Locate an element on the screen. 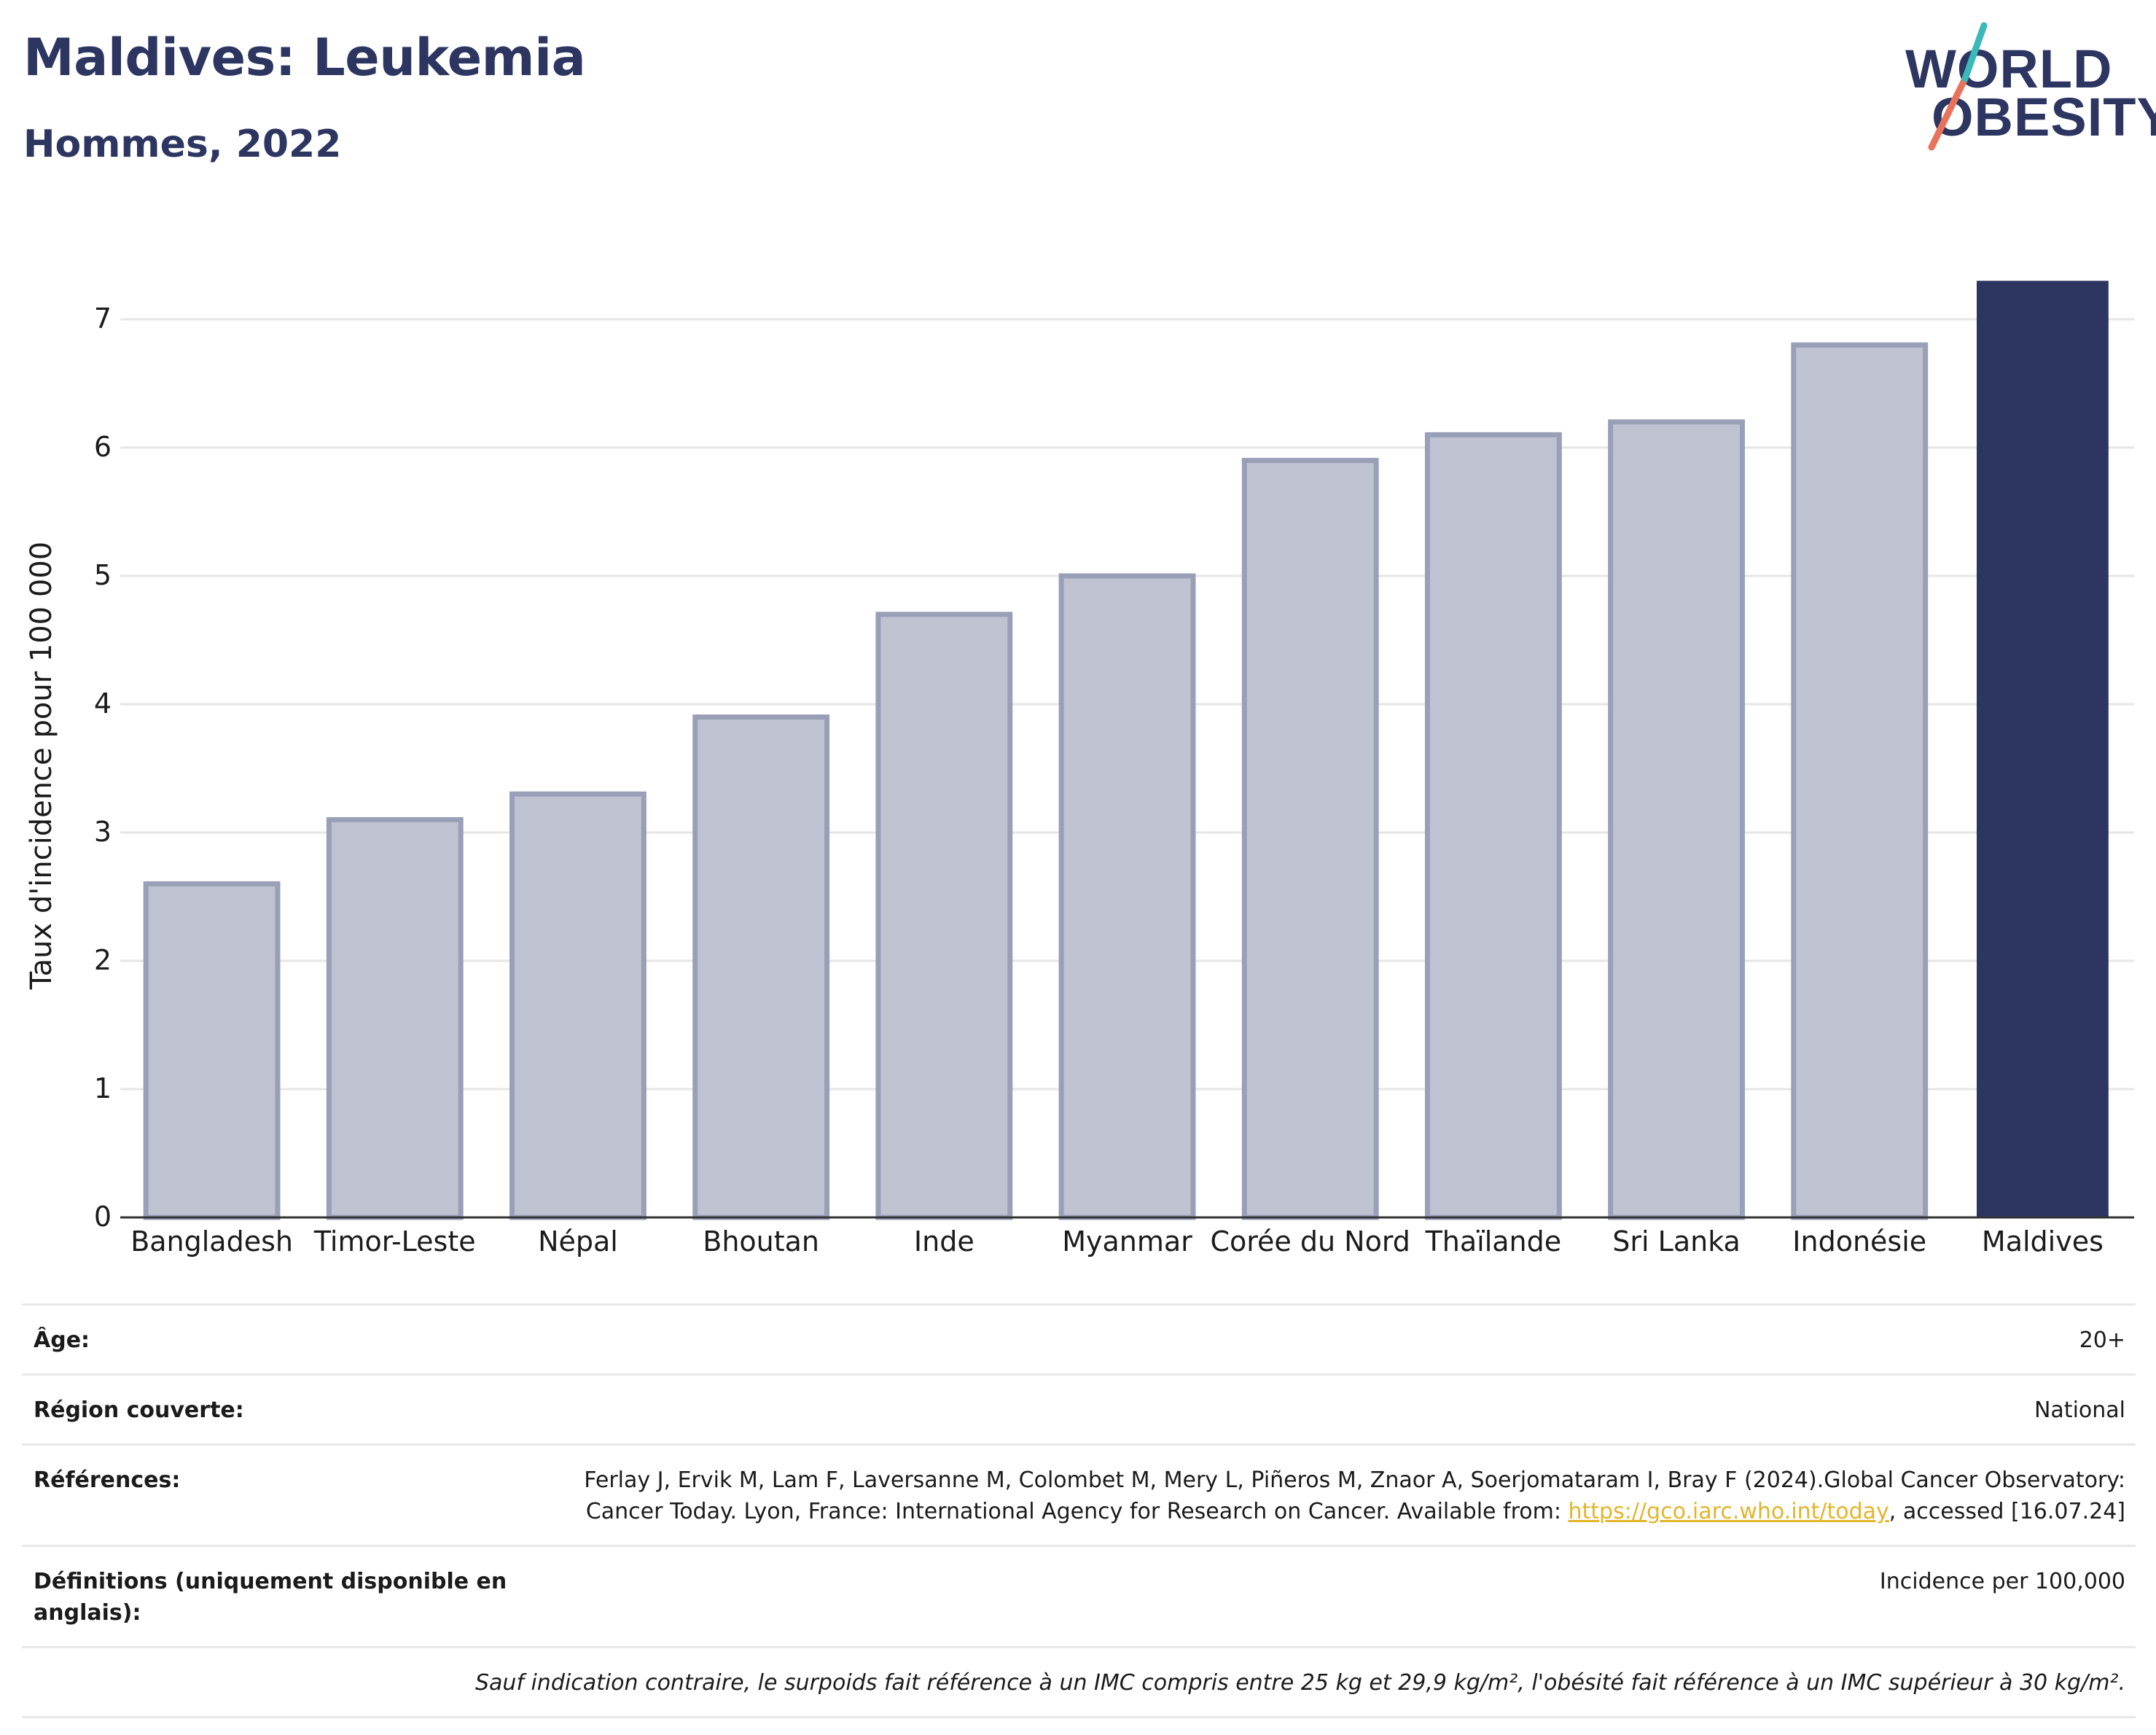 Image resolution: width=2156 pixels, height=1735 pixels. age-value: 20+ is located at coordinates (2102, 1340).